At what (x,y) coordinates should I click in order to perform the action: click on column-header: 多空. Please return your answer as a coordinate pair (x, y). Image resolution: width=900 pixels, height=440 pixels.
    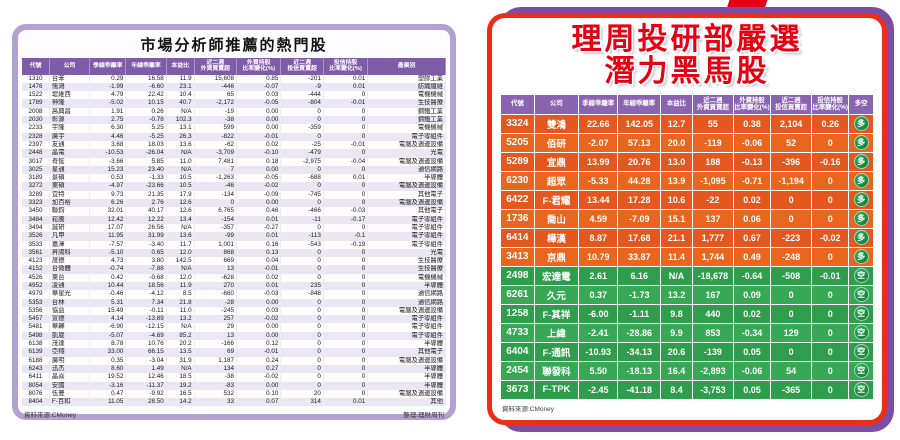
    Looking at the image, I should click on (861, 104).